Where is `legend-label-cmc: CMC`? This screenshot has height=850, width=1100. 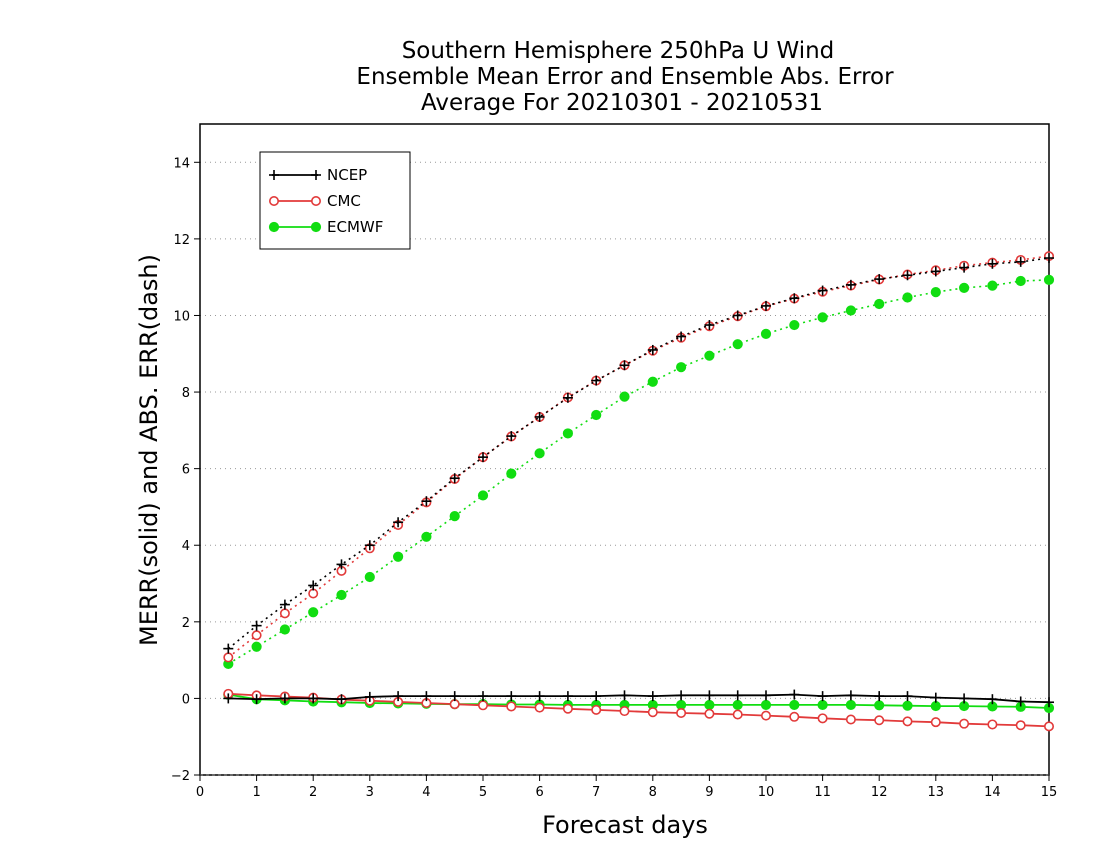
legend-label-cmc: CMC is located at coordinates (344, 201).